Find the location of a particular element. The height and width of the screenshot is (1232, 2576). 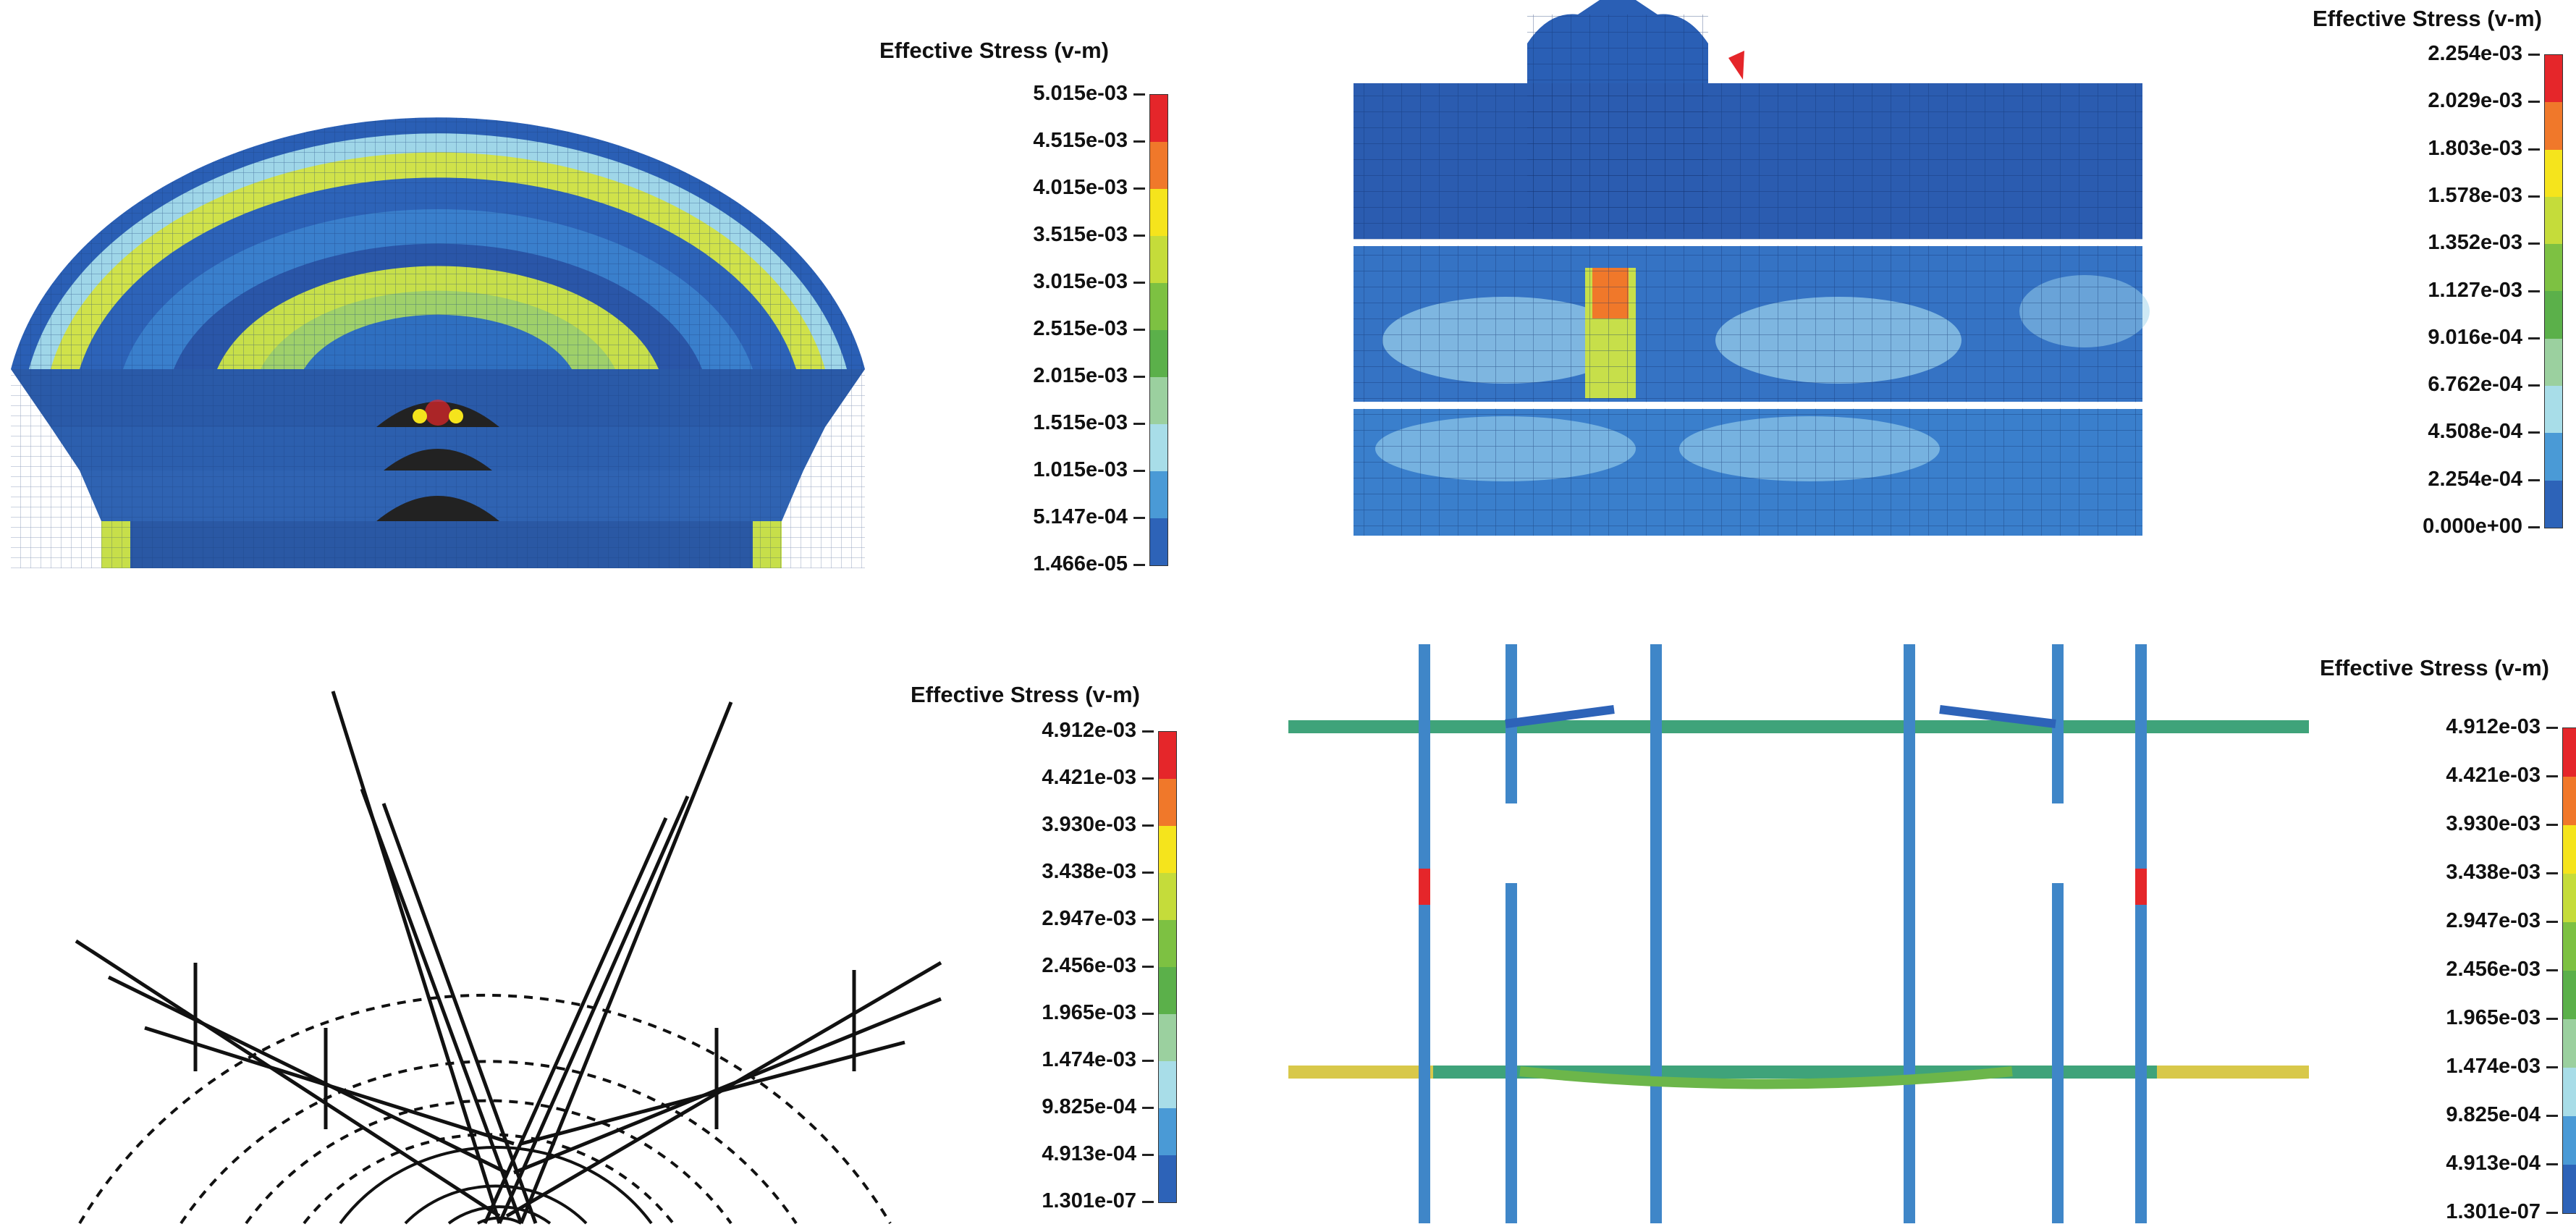

legend-tick-label: 4.913e-04 is located at coordinates (1089, 1153).